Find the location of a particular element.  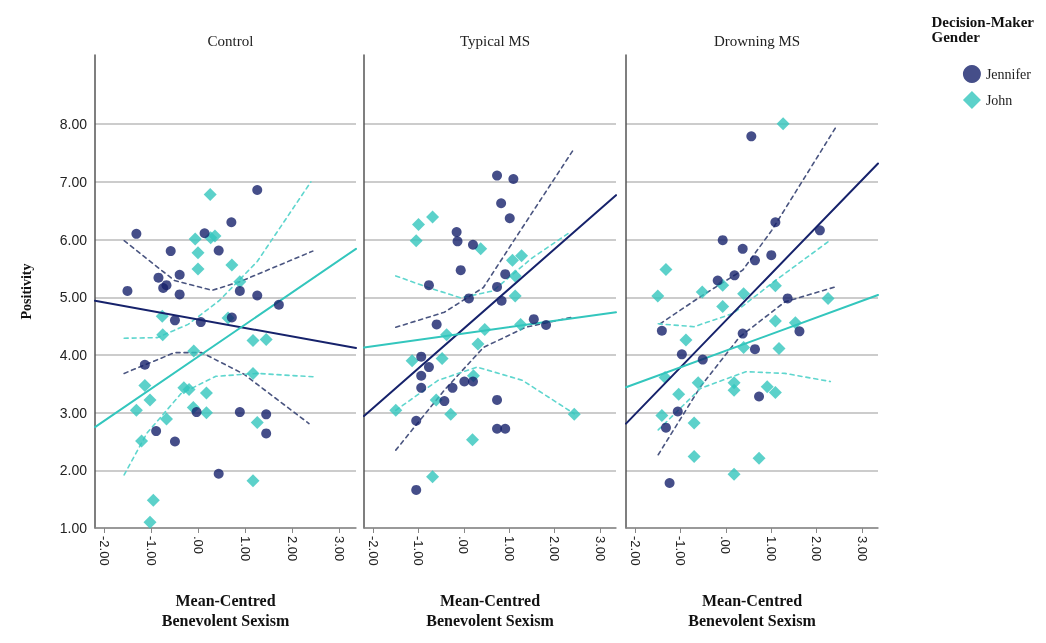

y-tick-label: 8.00 is located at coordinates (73, 124).